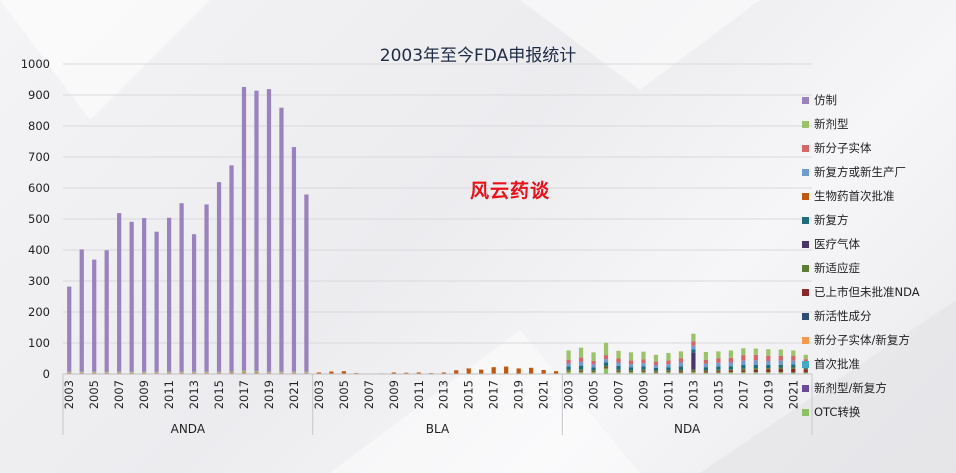 Image resolution: width=956 pixels, height=473 pixels. I want to click on legend-label: 生物药首次批准, so click(854, 196).